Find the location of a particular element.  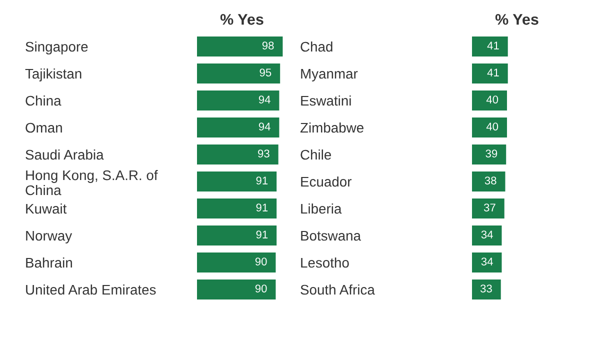

data-label: 33 is located at coordinates (486, 288).